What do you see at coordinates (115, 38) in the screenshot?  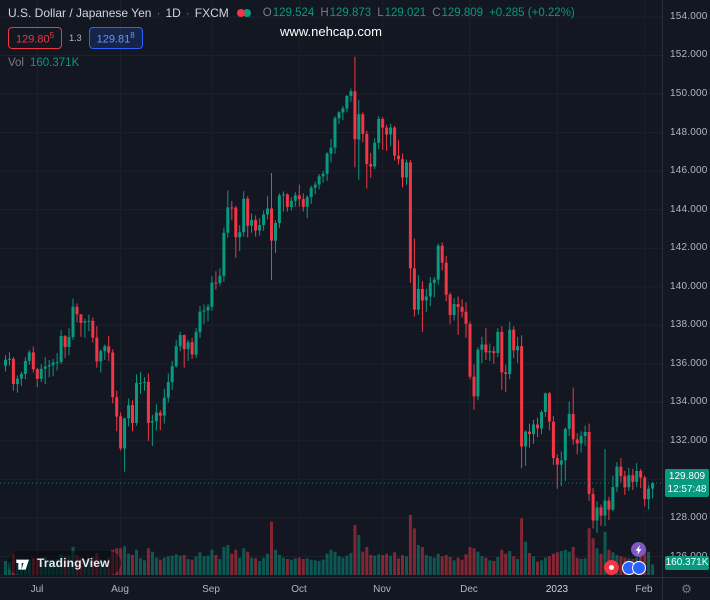 I see `buy-button: 129.818` at bounding box center [115, 38].